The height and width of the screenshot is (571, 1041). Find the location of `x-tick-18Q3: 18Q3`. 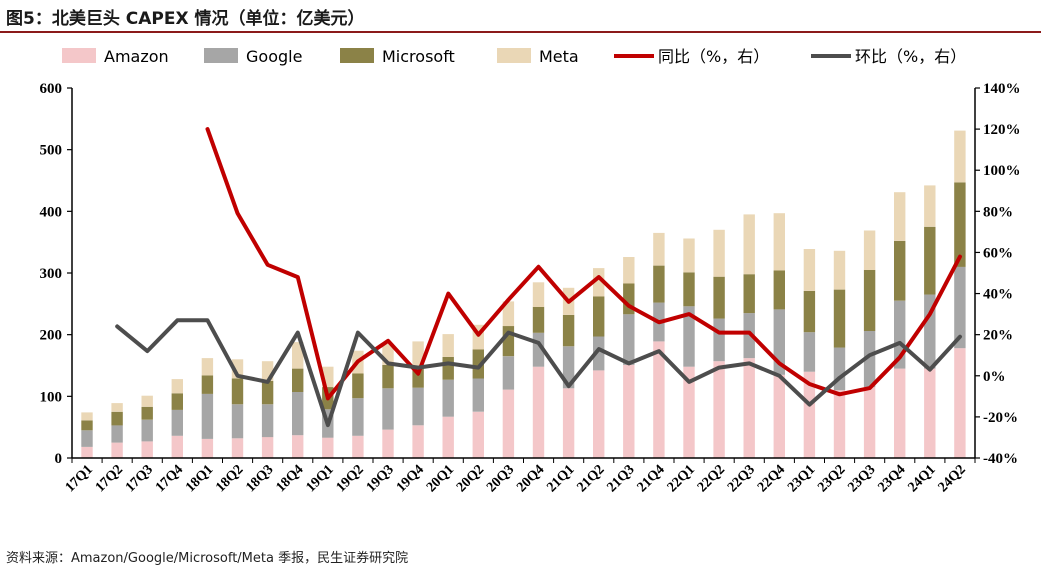

x-tick-18Q3: 18Q3 is located at coordinates (259, 478).